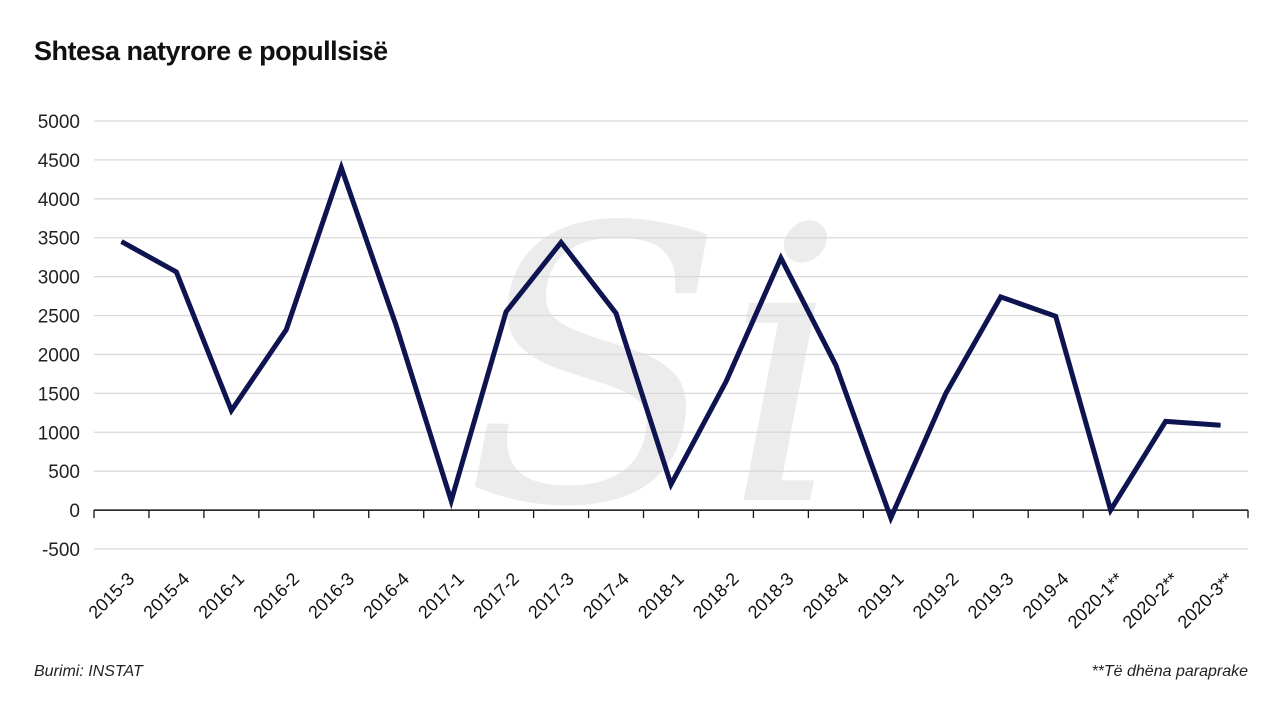 The height and width of the screenshot is (720, 1280). Describe the element at coordinates (1151, 601) in the screenshot. I see `x-tick-label: 2020-2**` at that location.